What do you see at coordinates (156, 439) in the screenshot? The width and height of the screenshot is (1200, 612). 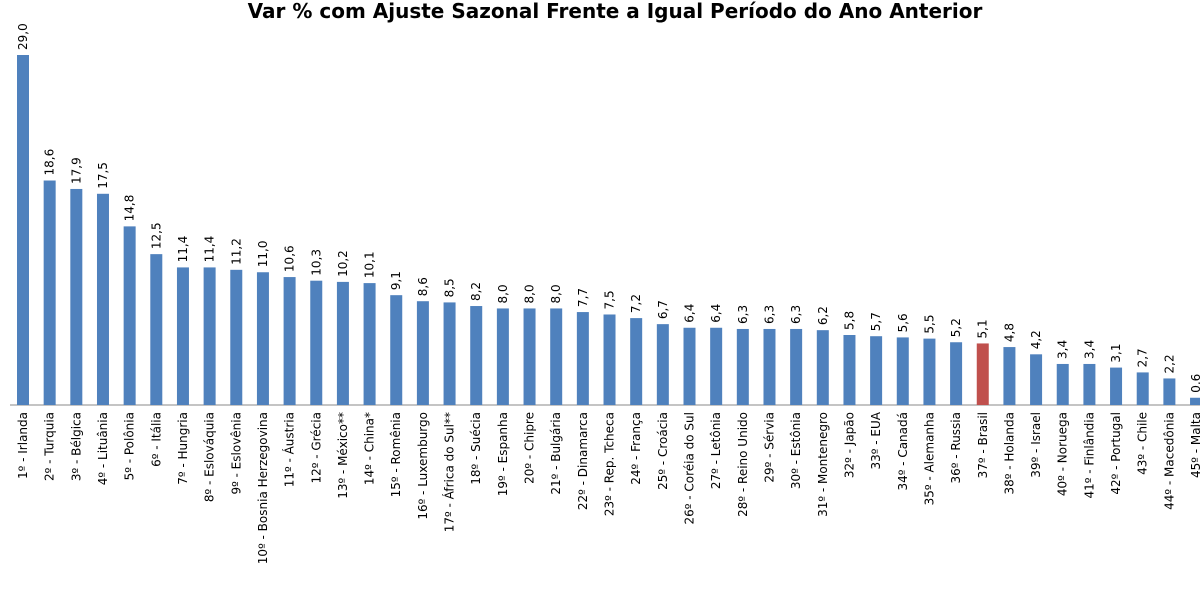 I see `x-tick-label: 6º - Itália` at bounding box center [156, 439].